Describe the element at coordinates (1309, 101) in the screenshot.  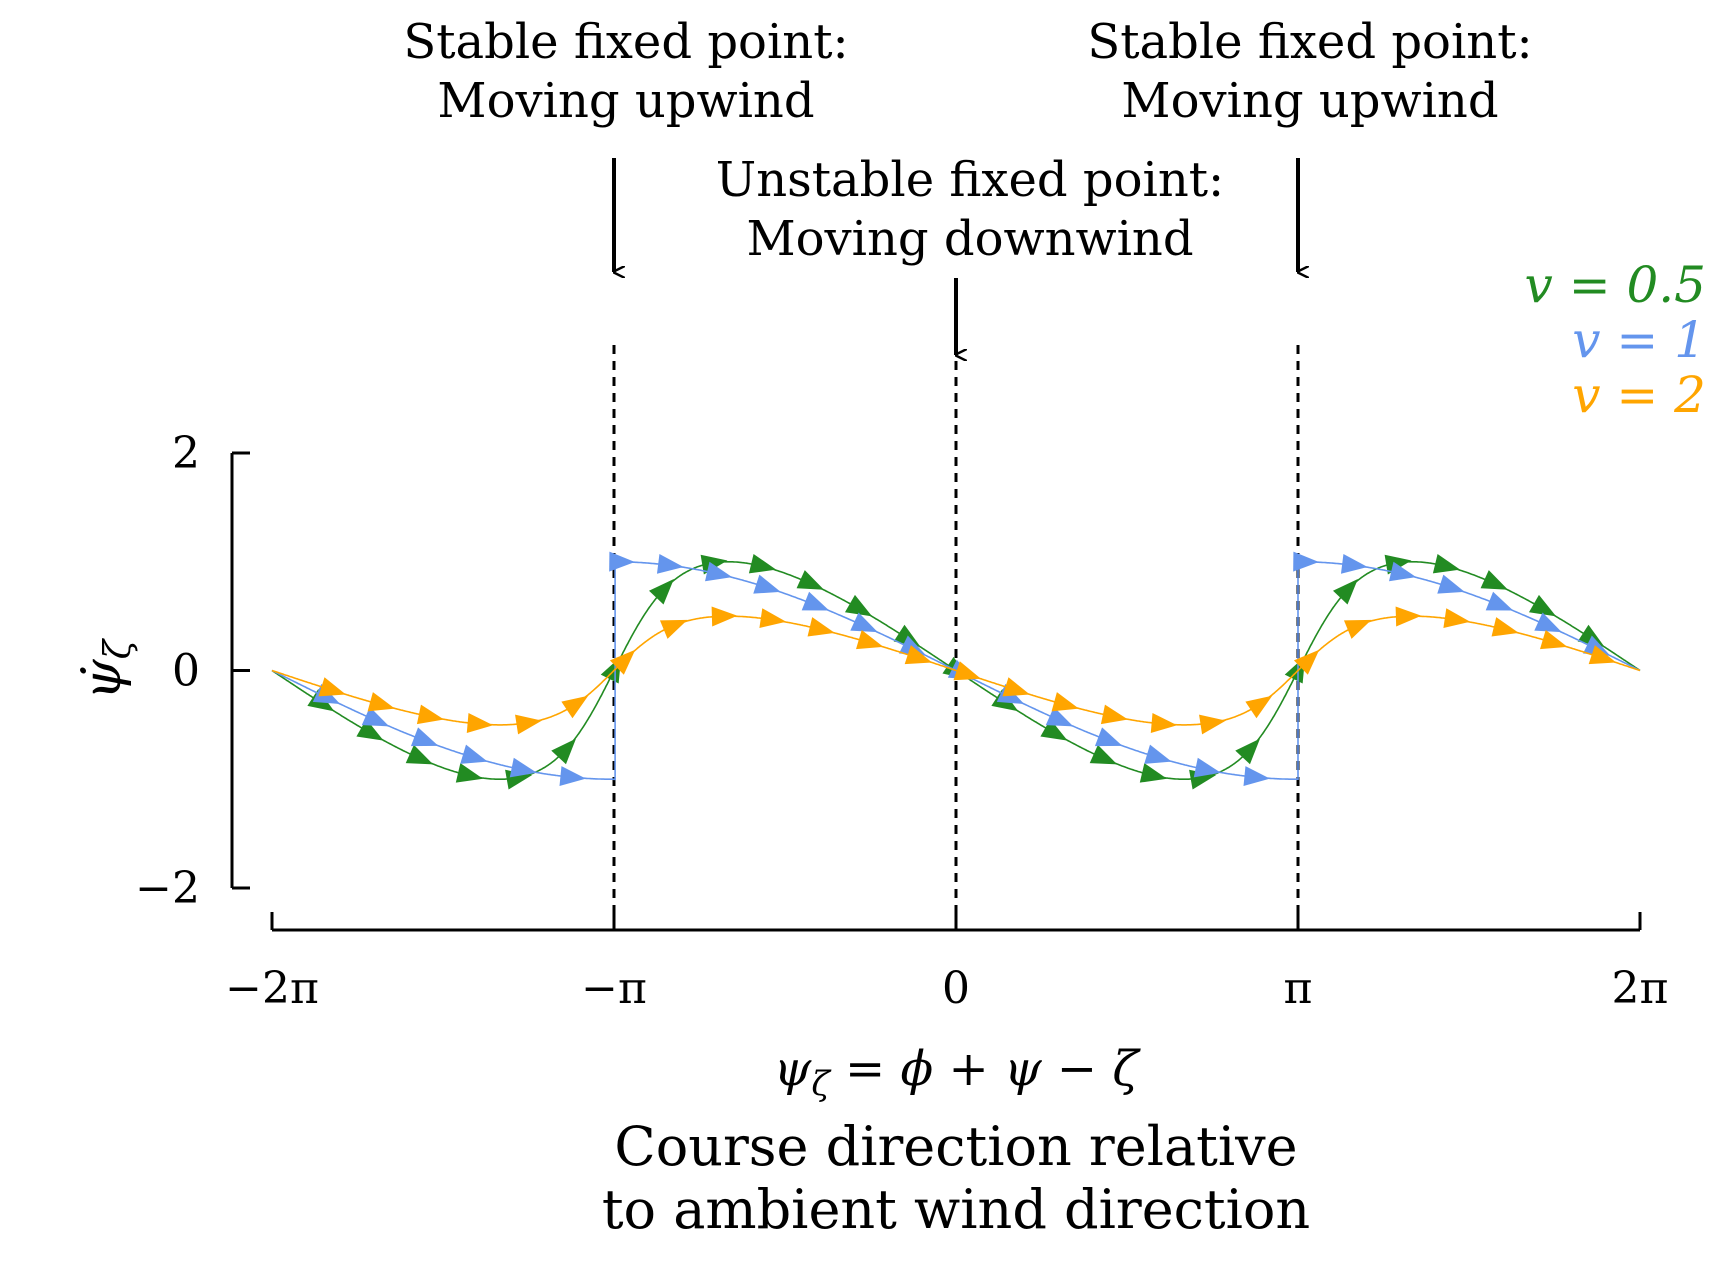
I see `fixed-point-label-2-1: Moving upwind` at that location.